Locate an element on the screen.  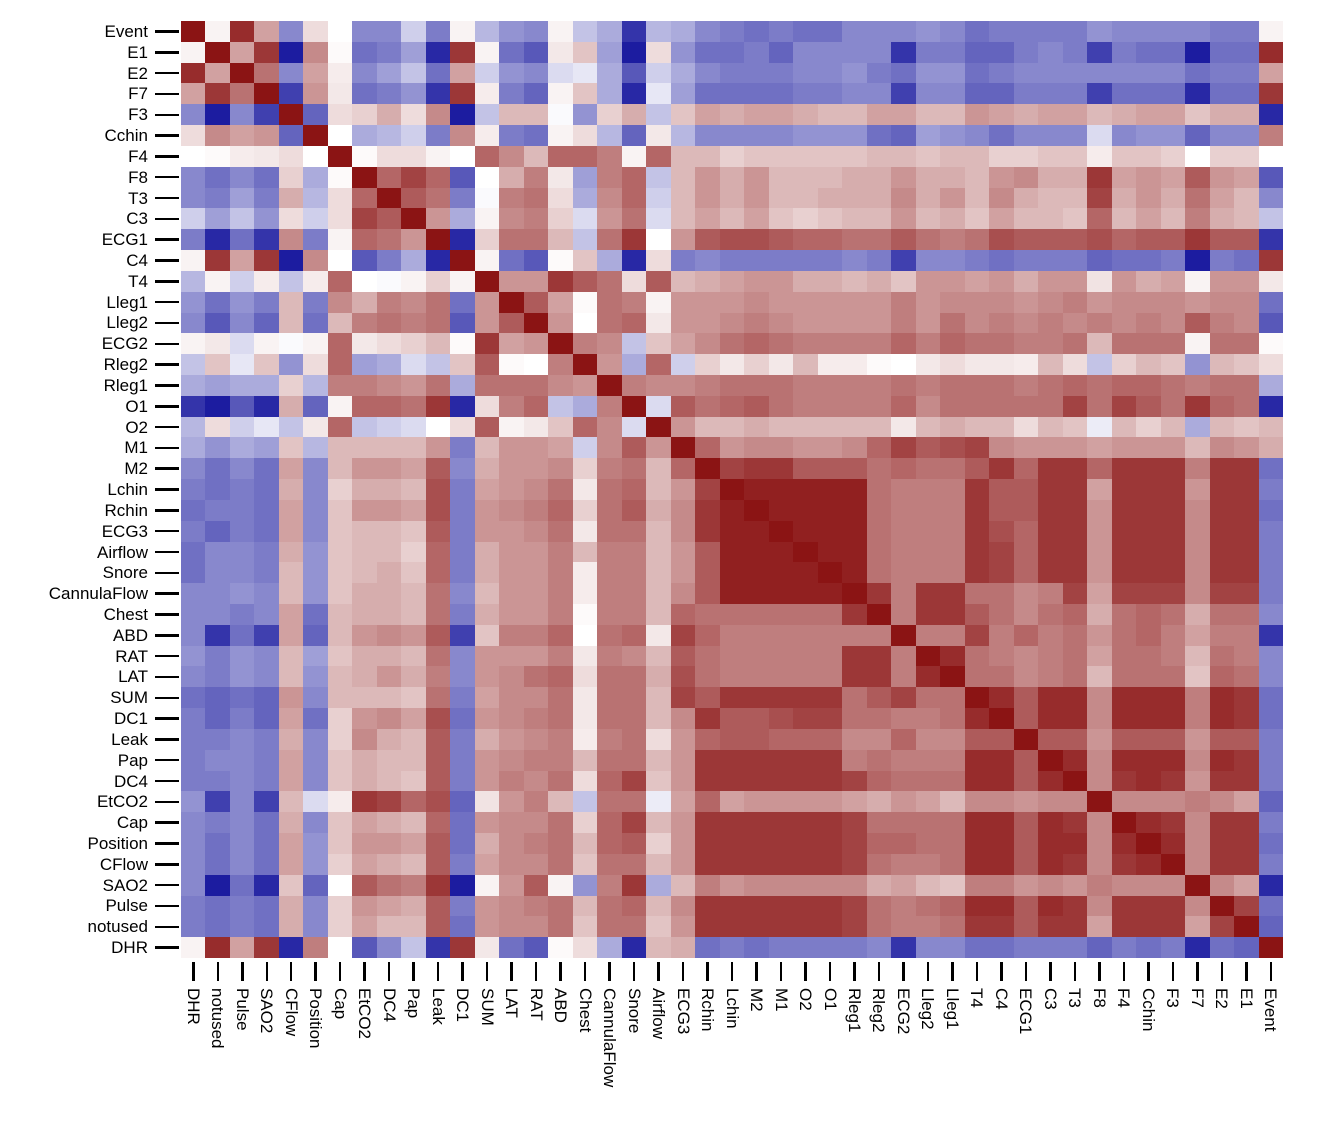
x-axis-label: C4 is located at coordinates (1001, 999).